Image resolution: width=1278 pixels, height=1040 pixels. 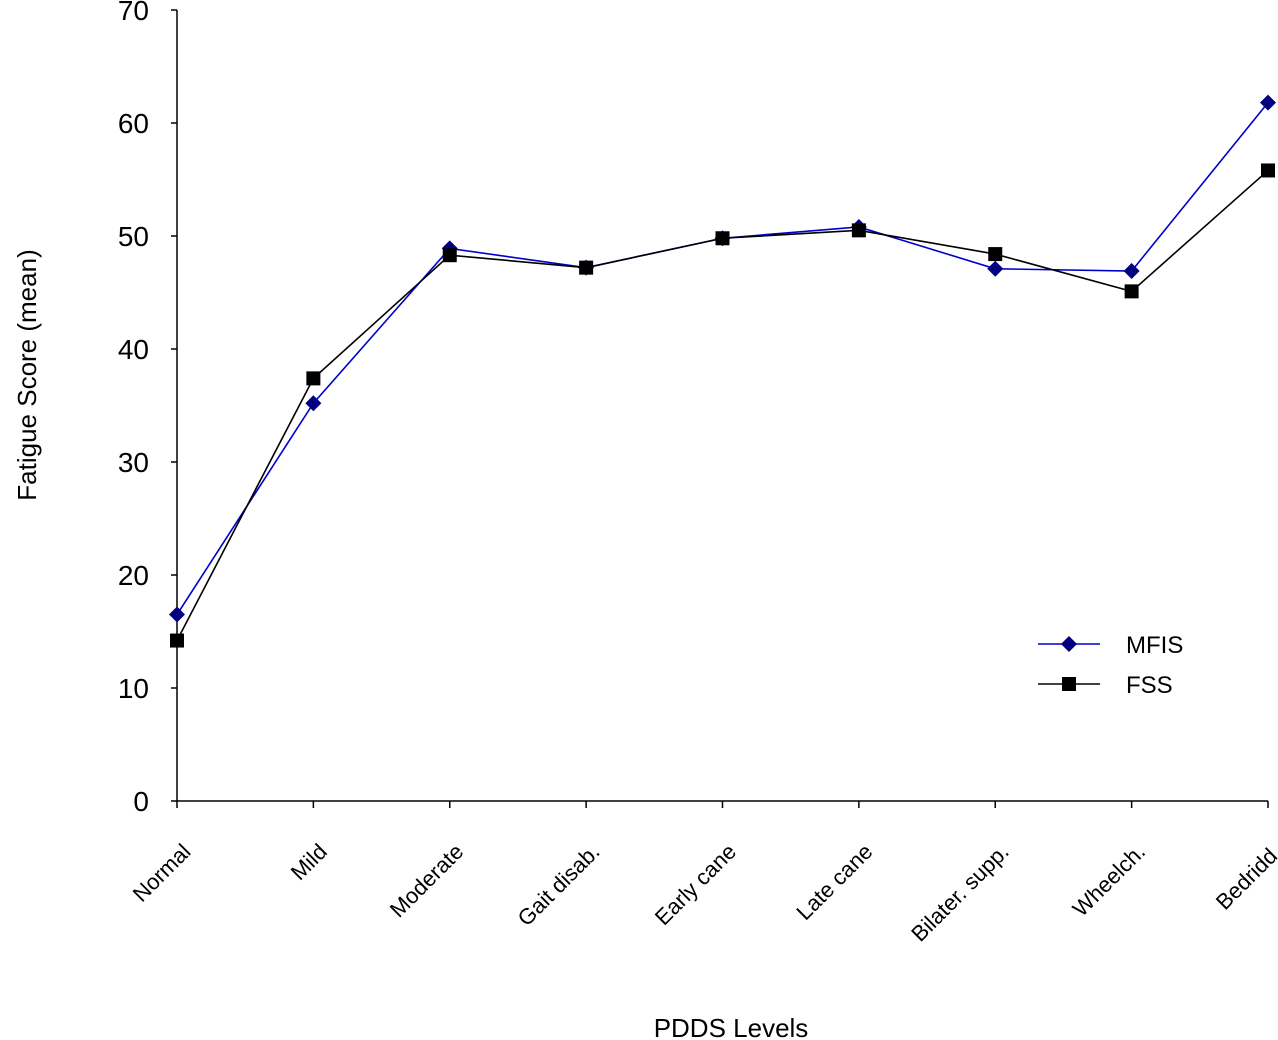 I want to click on x-tick-label: Normal, so click(x=162, y=873).